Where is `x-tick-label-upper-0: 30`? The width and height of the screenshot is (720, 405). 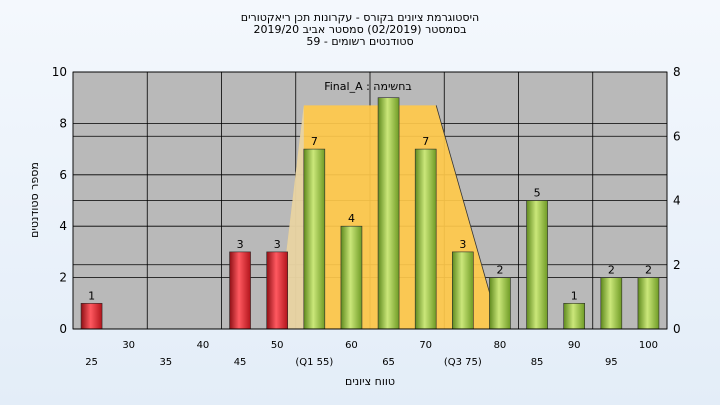 x-tick-label-upper-0: 30 is located at coordinates (128, 345).